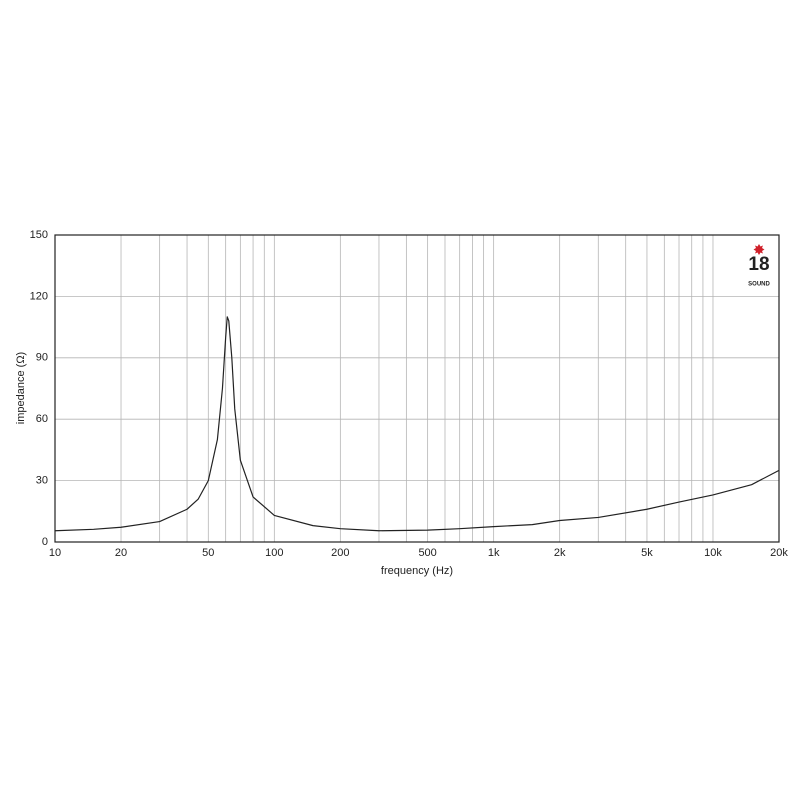  What do you see at coordinates (55, 553) in the screenshot?
I see `x-tick-label: 10` at bounding box center [55, 553].